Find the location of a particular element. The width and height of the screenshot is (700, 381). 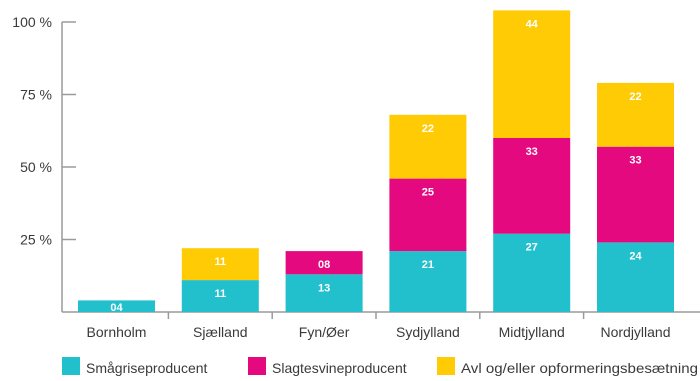

y-tick-label: 100 % is located at coordinates (32, 22).